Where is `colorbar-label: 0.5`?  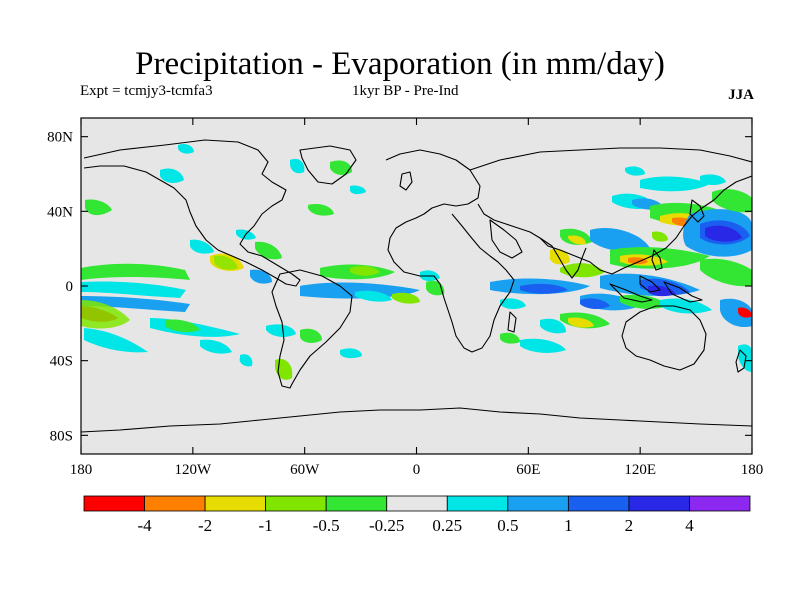
colorbar-label: 0.5 is located at coordinates (507, 525).